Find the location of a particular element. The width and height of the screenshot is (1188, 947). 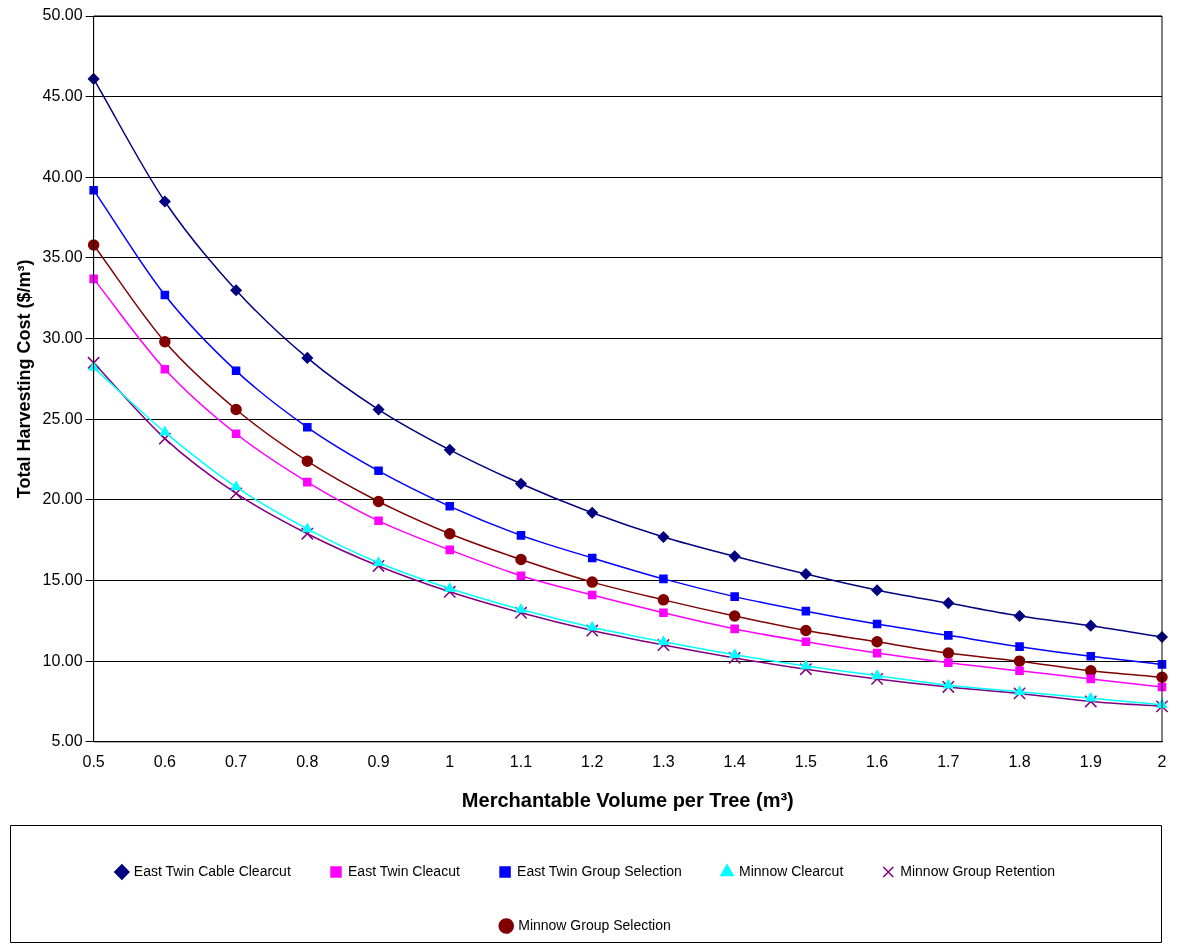

y-tick-label: 40.00 is located at coordinates (62, 176).